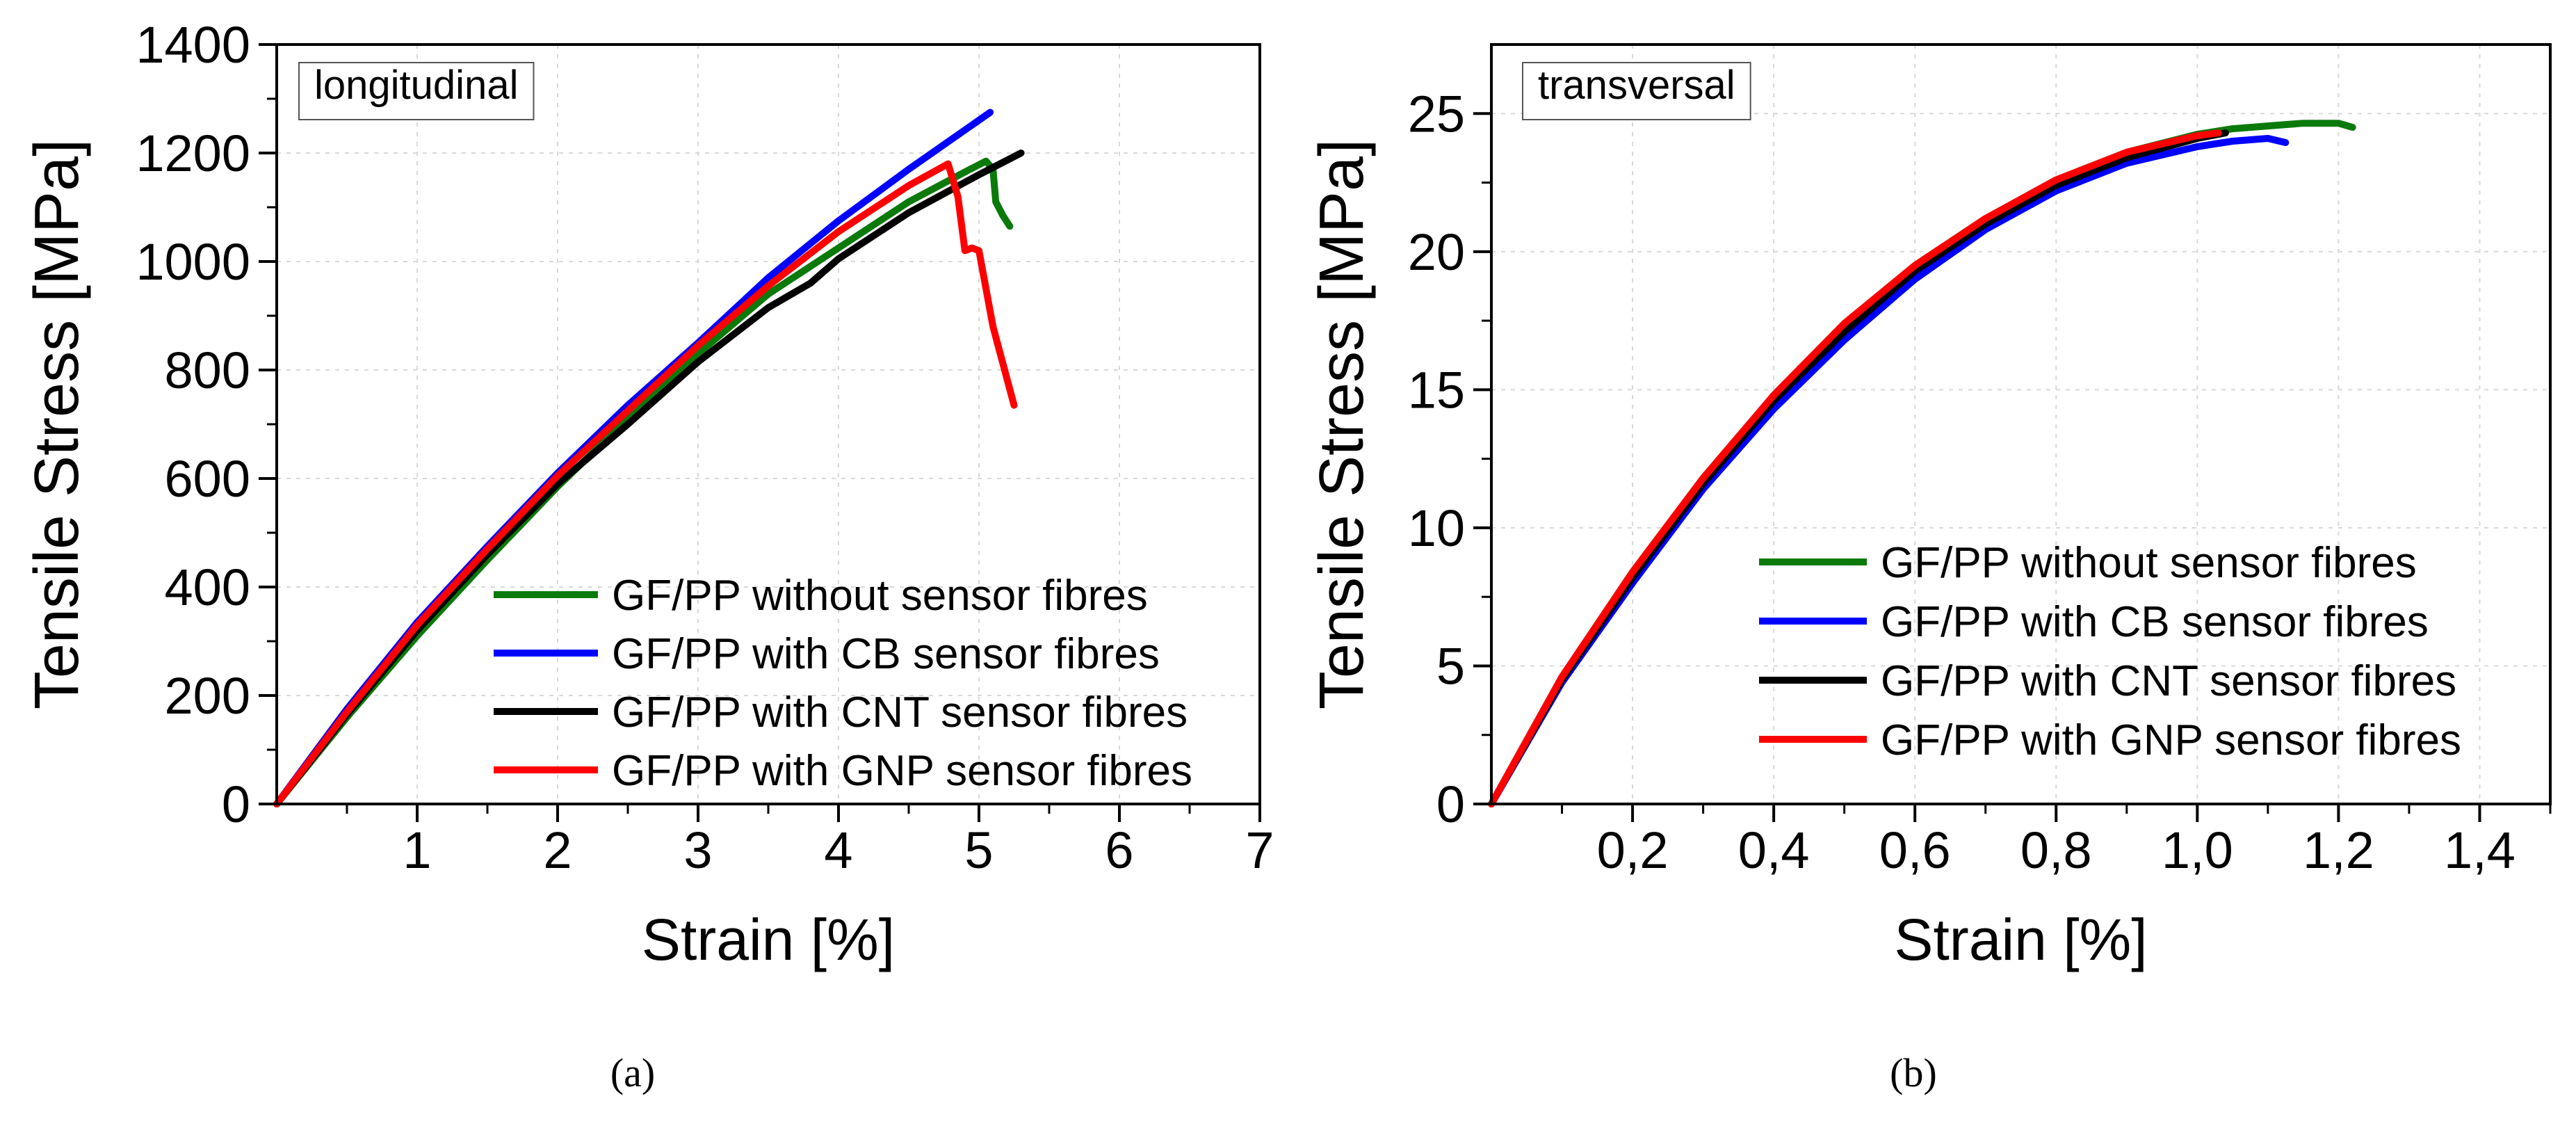  Describe the element at coordinates (880, 596) in the screenshot. I see `legend-label-a-0: GF/PP without sensor fibres` at that location.